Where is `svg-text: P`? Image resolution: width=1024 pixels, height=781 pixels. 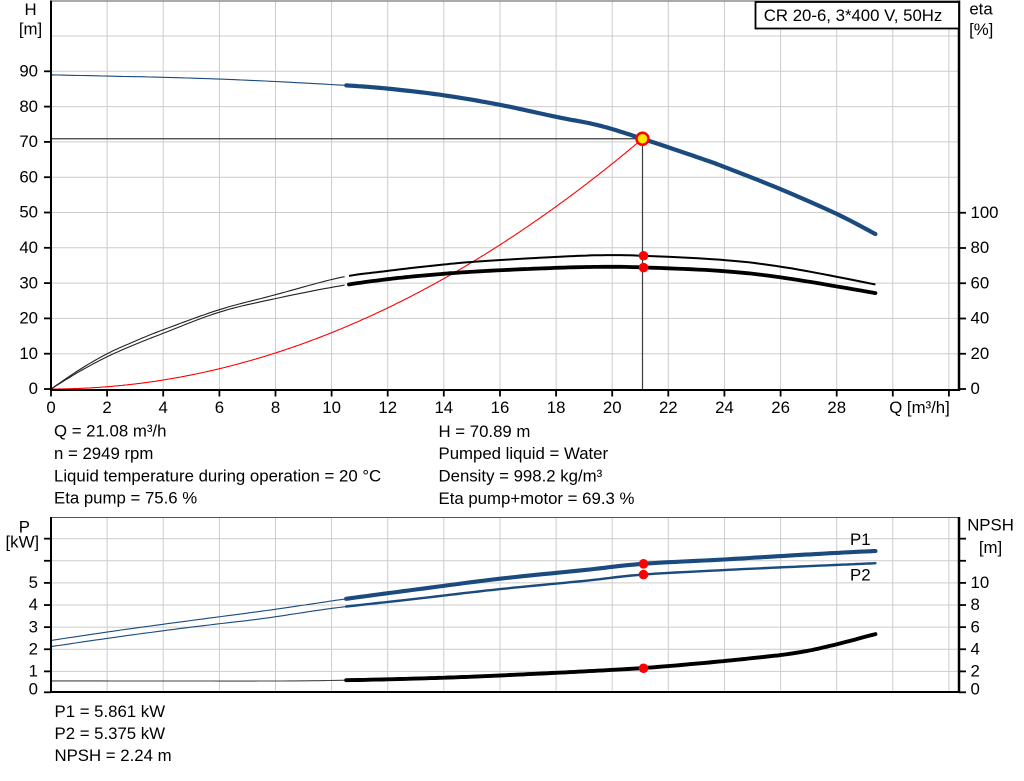
svg-text: P is located at coordinates (24, 527).